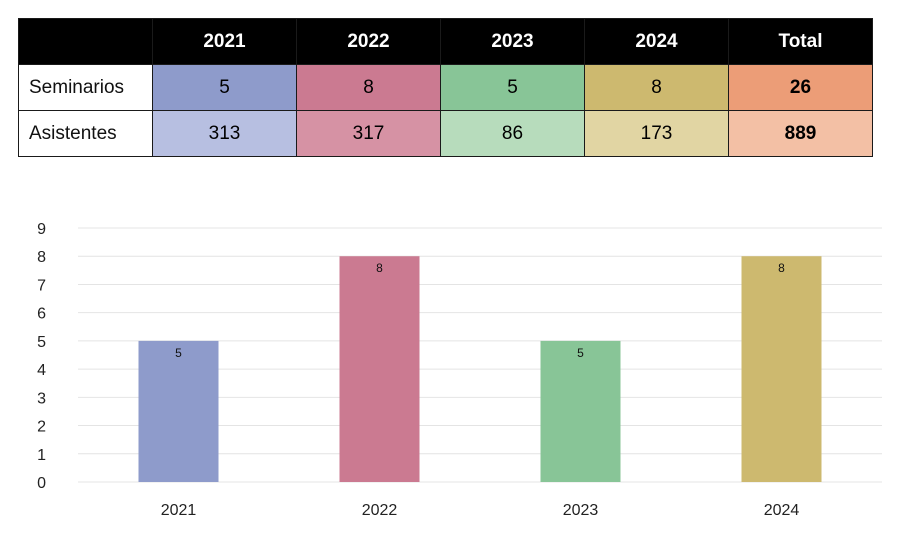  I want to click on table-cell: 173, so click(656, 133).